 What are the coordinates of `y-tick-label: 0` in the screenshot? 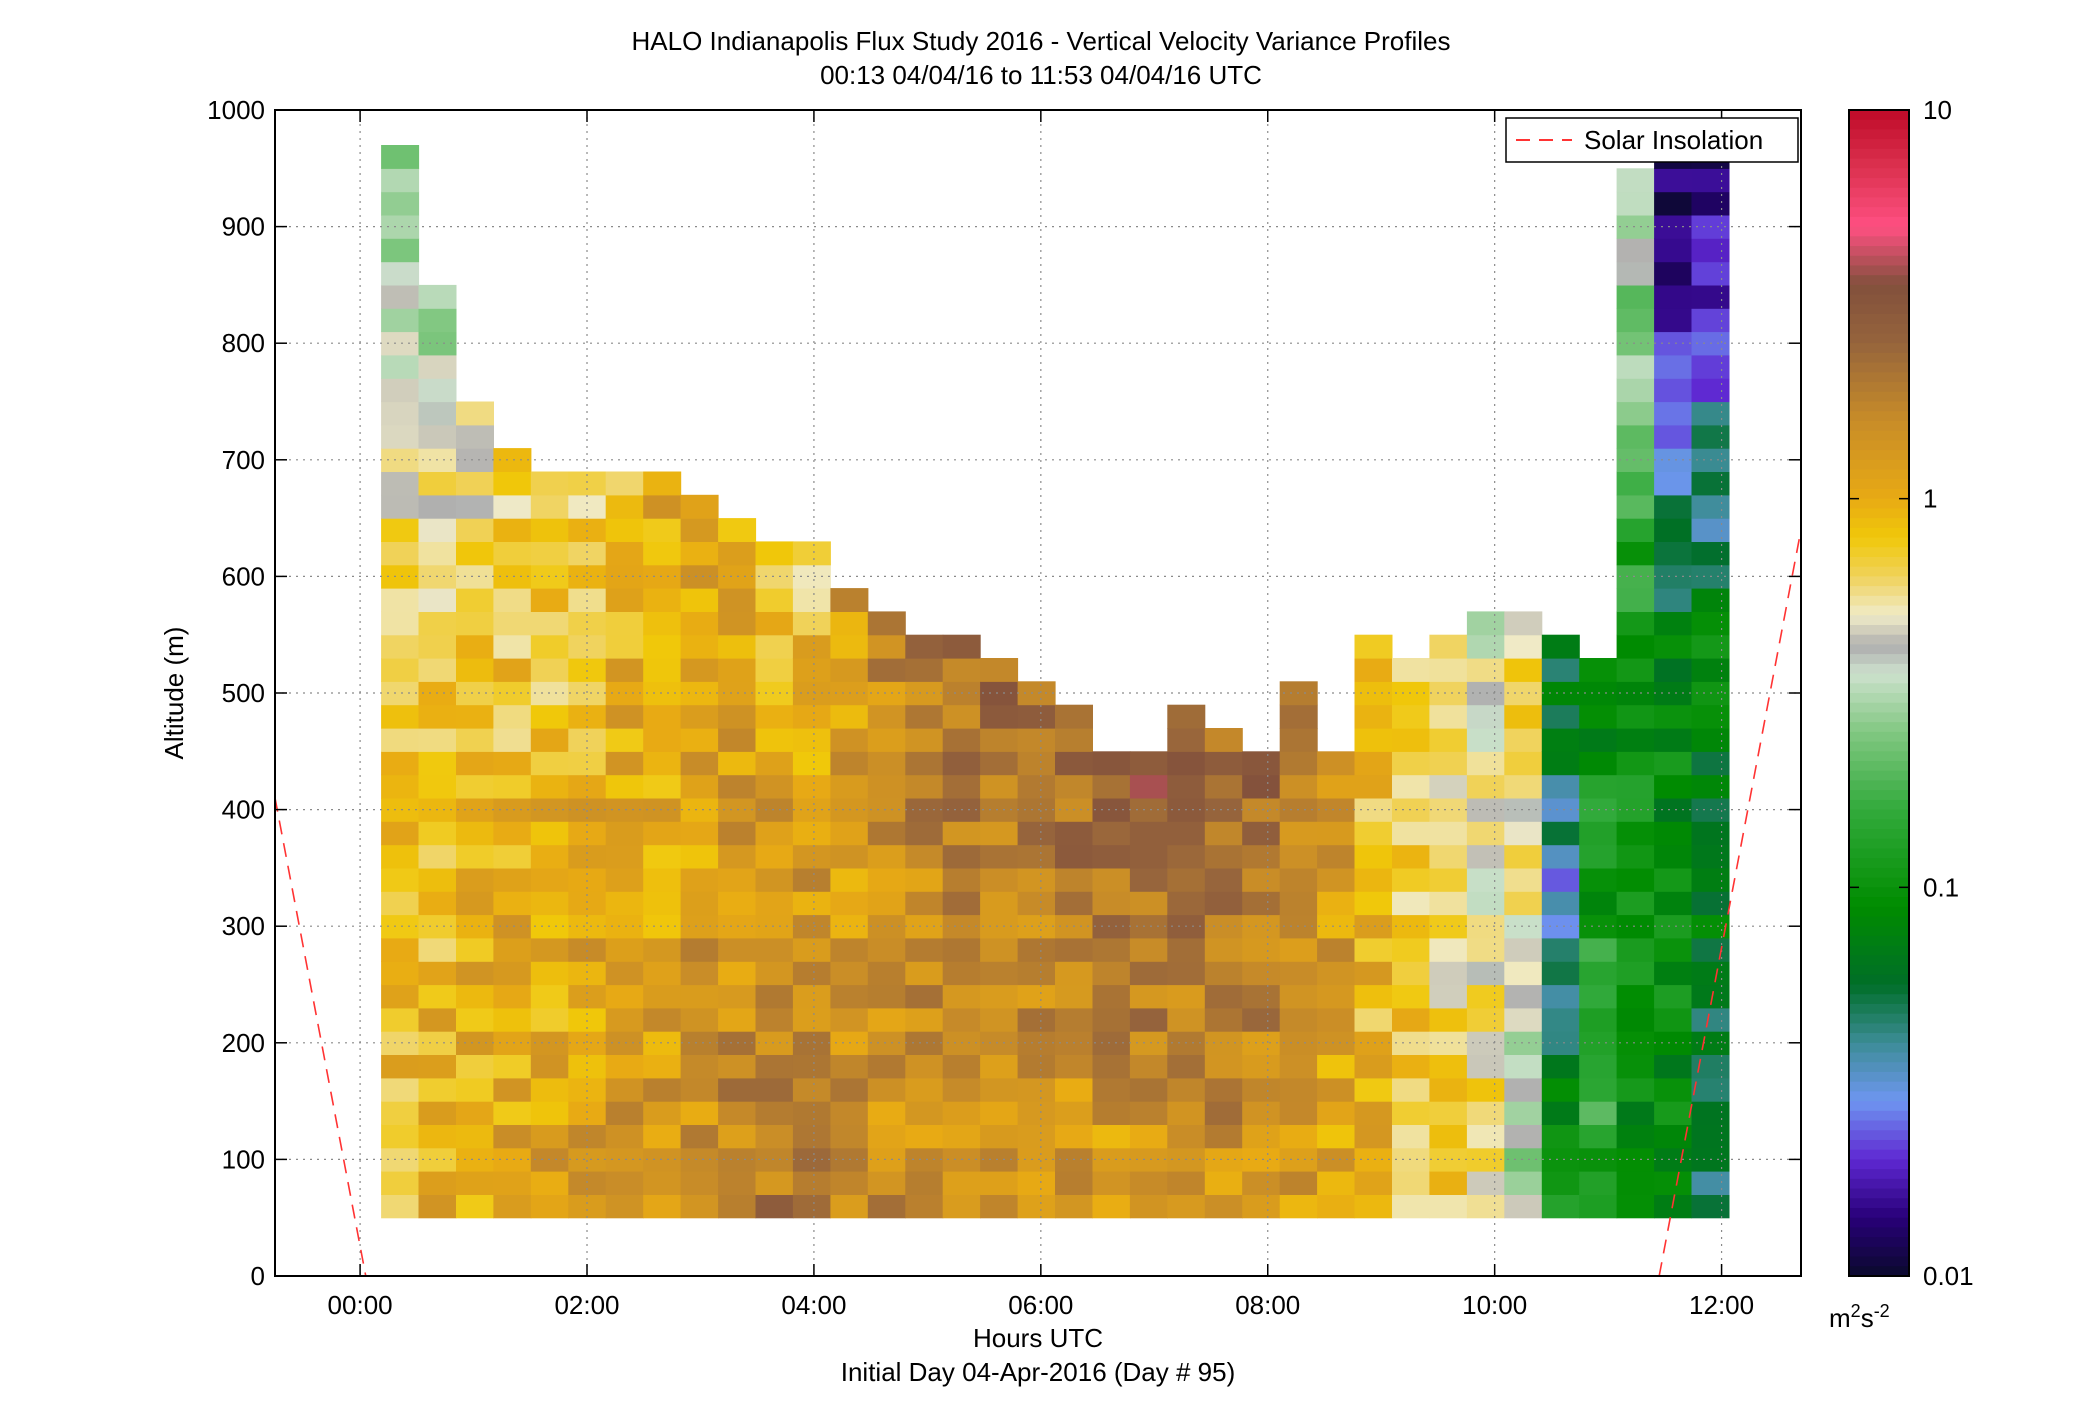 It's located at (258, 1276).